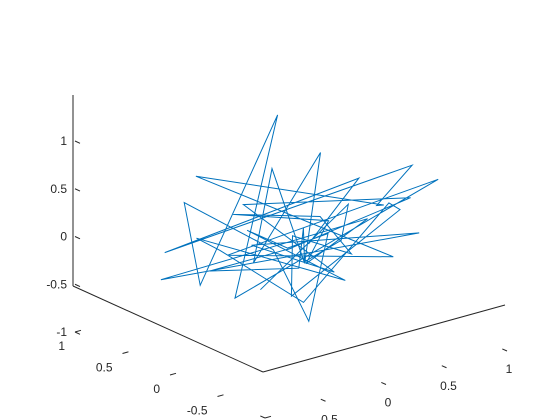 The width and height of the screenshot is (560, 420). I want to click on z-tick-label: -0.5, so click(56, 284).